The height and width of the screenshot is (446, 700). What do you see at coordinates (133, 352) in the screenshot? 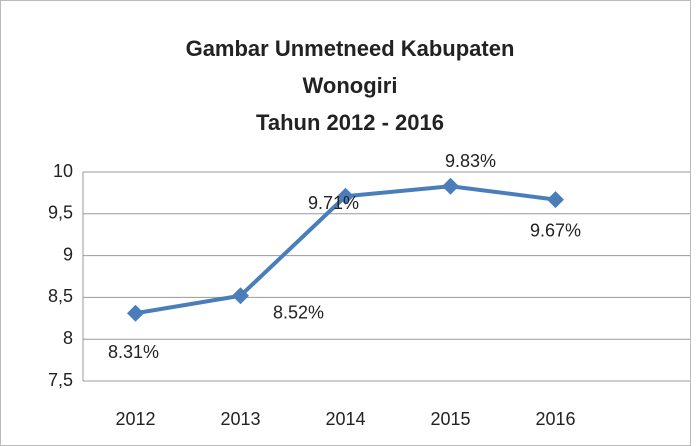
I see `data-label: 8.31%` at bounding box center [133, 352].